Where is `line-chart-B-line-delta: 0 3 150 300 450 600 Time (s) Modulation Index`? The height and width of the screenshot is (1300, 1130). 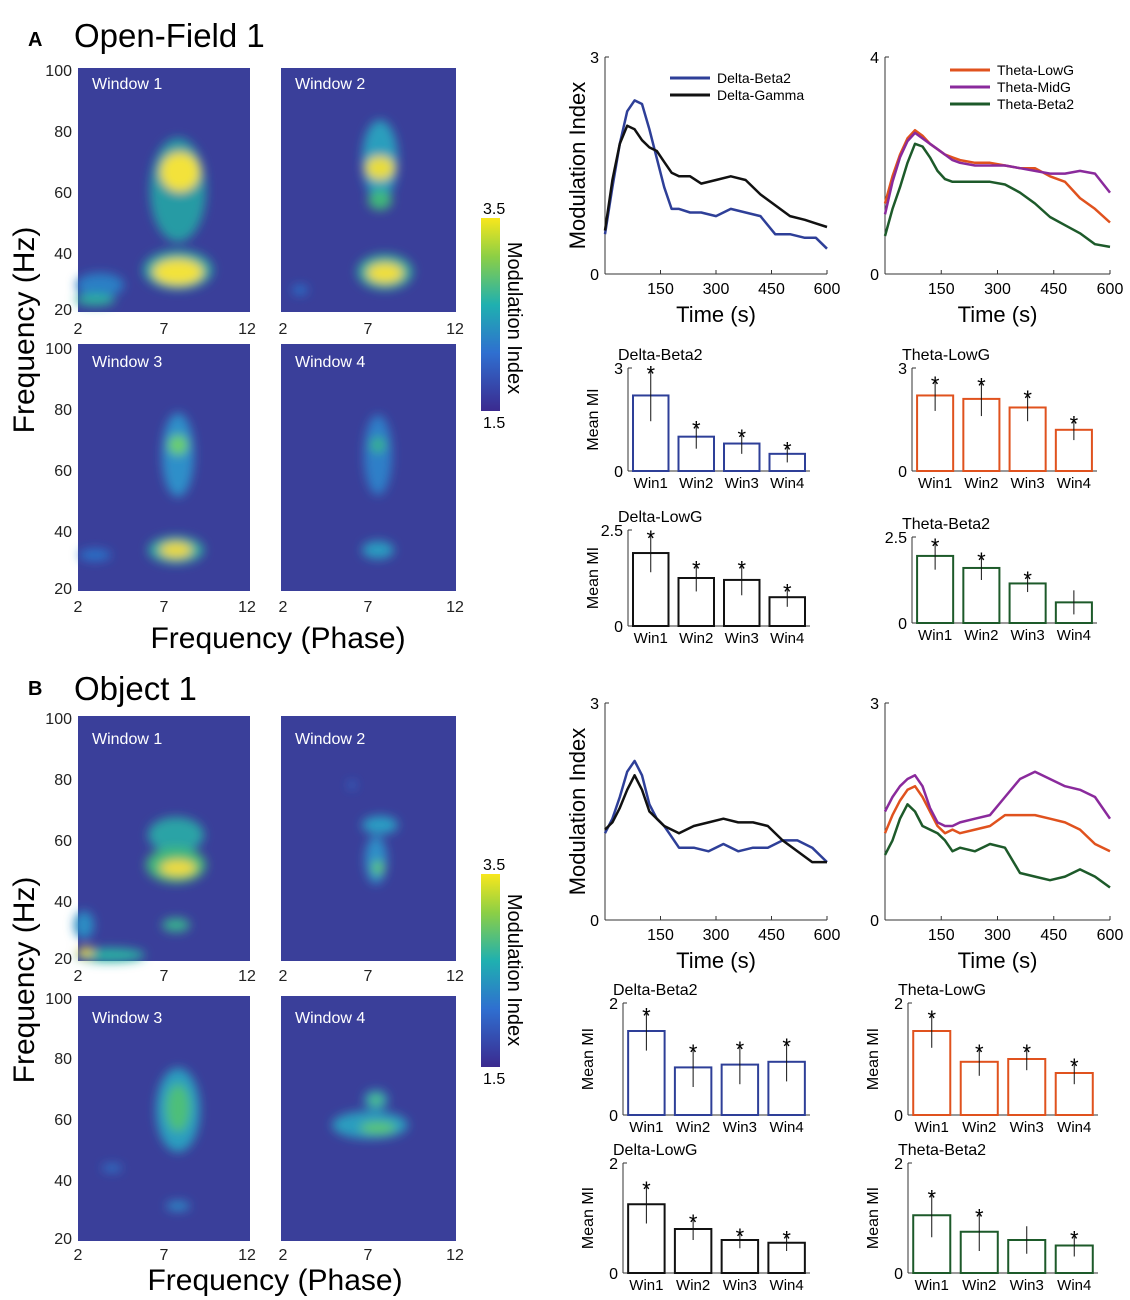 line-chart-B-line-delta: 0 3 150 300 450 600 Time (s) Modulation Index is located at coordinates (702, 834).